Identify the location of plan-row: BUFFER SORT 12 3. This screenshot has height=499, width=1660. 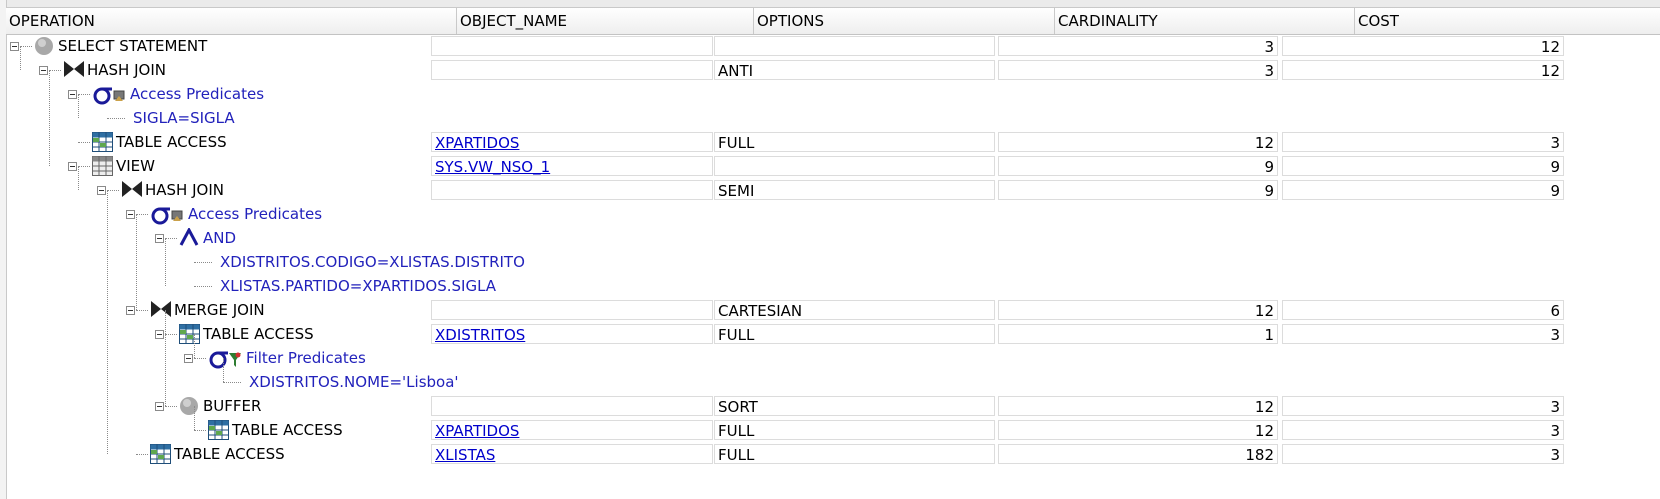
(833, 406).